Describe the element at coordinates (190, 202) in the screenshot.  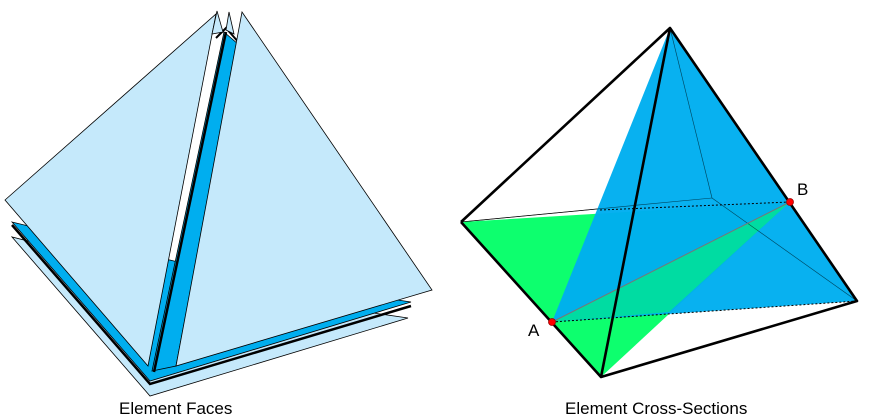
I see `face-middle-edge` at that location.